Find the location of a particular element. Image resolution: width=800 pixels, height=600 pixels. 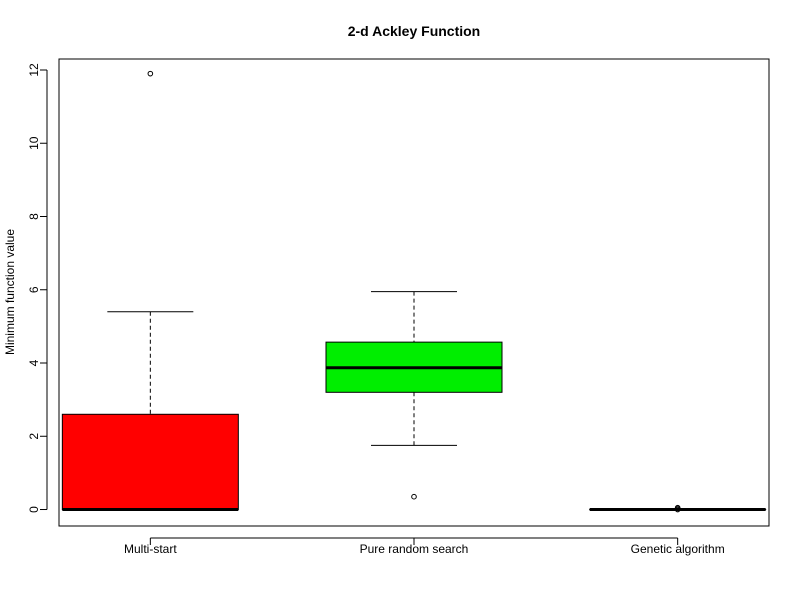

y-tick-label: 10 is located at coordinates (34, 143).